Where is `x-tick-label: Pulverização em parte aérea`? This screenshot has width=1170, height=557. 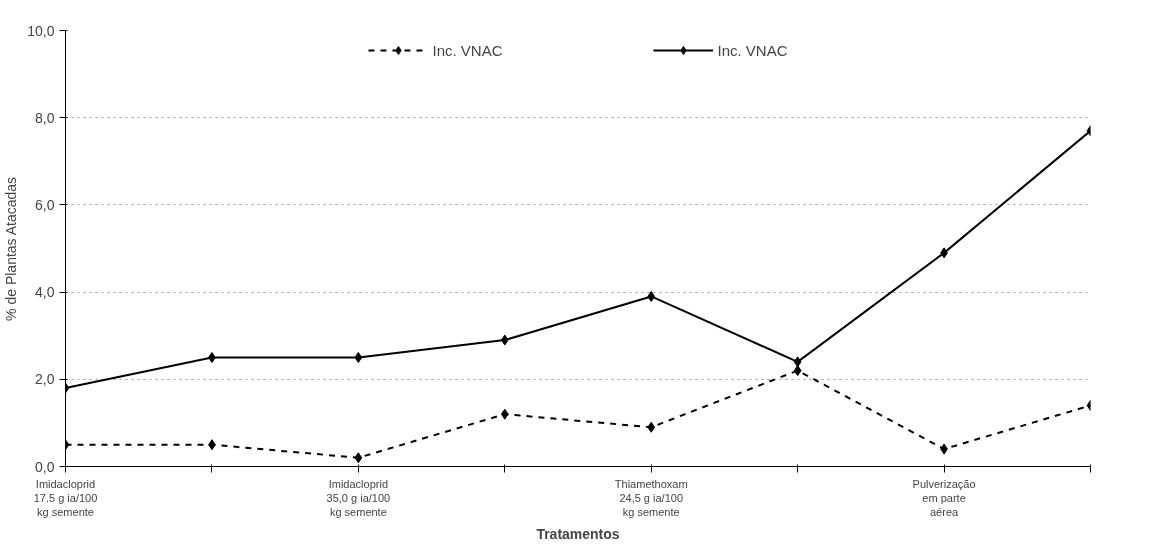 x-tick-label: Pulverização em parte aérea is located at coordinates (944, 498).